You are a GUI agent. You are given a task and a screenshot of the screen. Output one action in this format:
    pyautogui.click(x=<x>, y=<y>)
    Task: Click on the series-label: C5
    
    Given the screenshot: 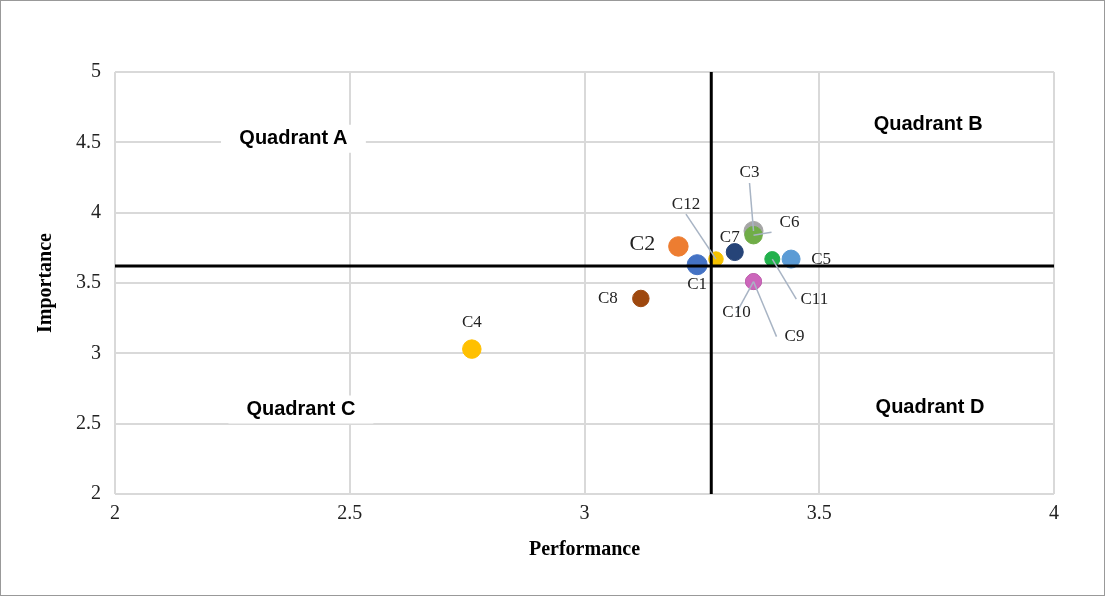 What is the action you would take?
    pyautogui.click(x=821, y=258)
    